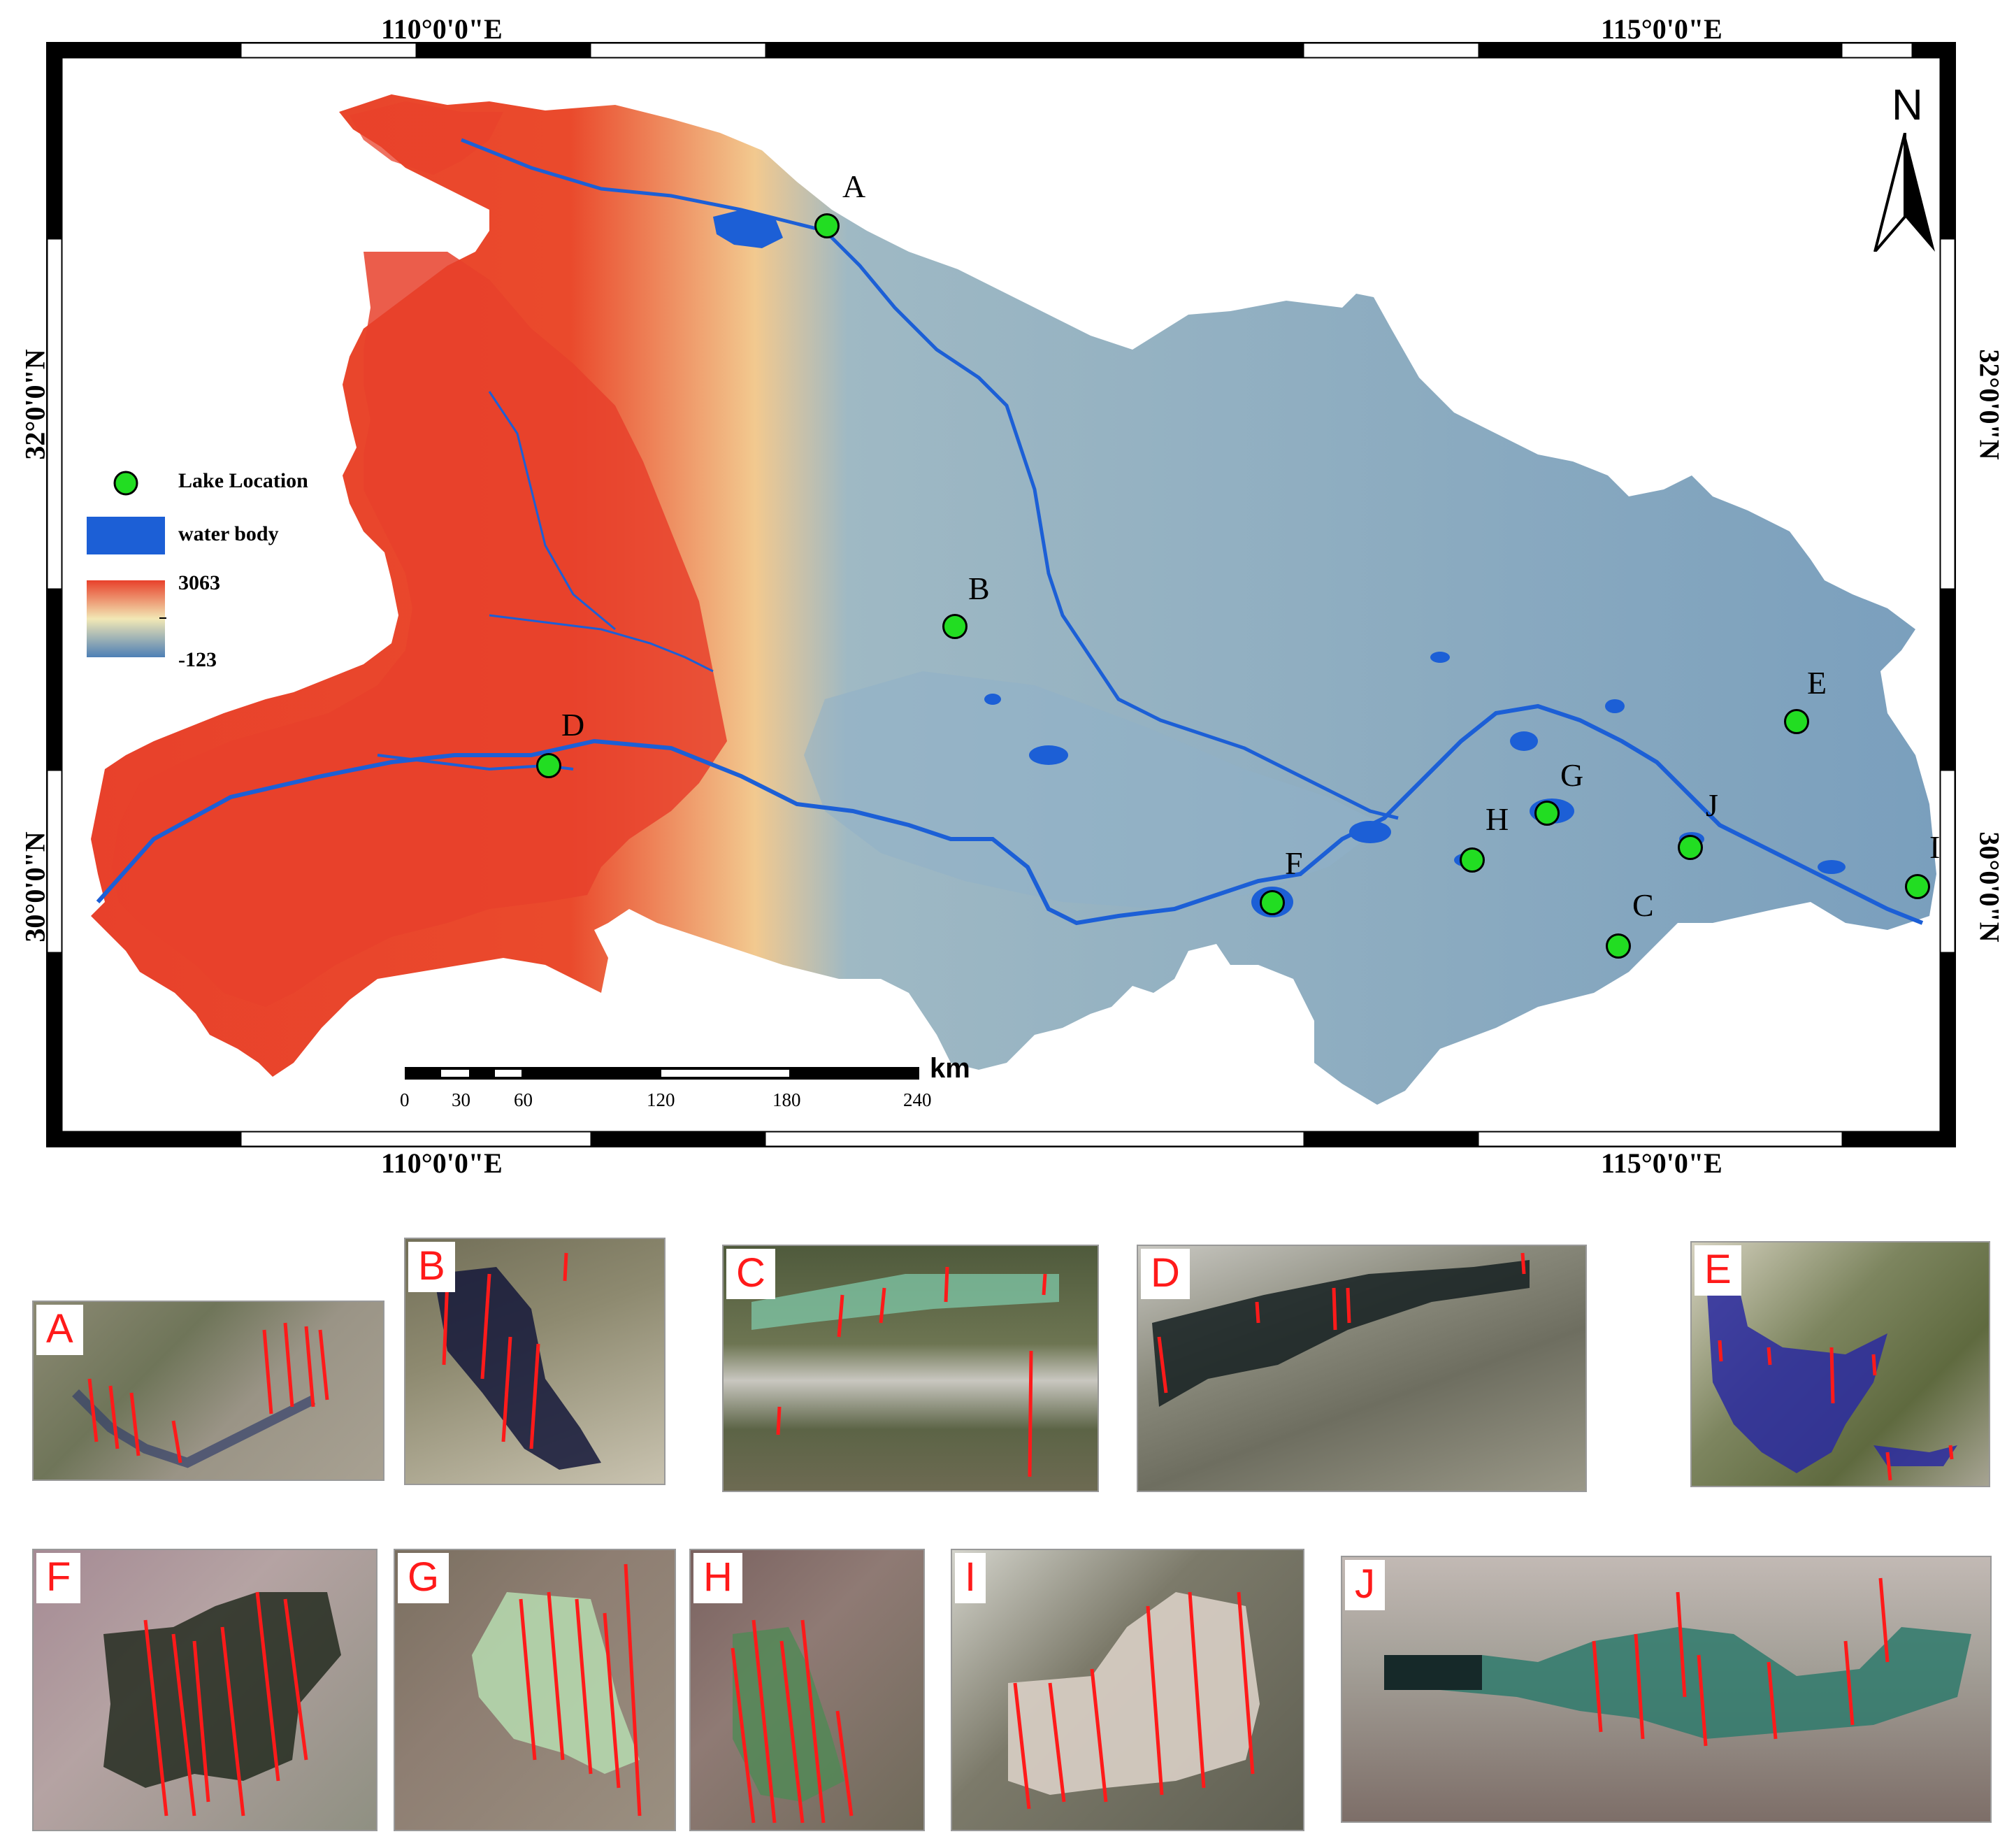 The height and width of the screenshot is (1848, 2007). What do you see at coordinates (405, 1099) in the screenshot?
I see `scale-tick-0: 0` at bounding box center [405, 1099].